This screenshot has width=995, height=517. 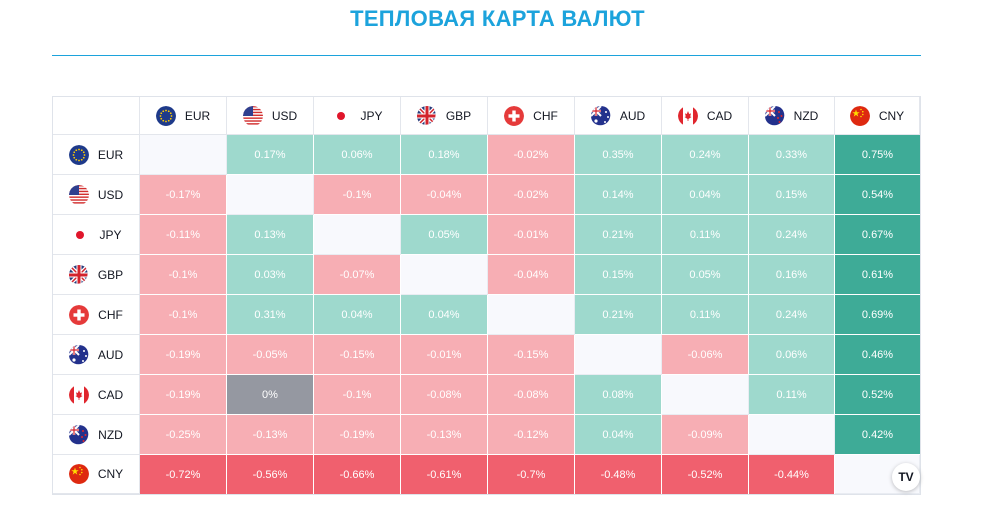 I want to click on heatmap-cell-jpy-cny: 0.67%, so click(x=877, y=235).